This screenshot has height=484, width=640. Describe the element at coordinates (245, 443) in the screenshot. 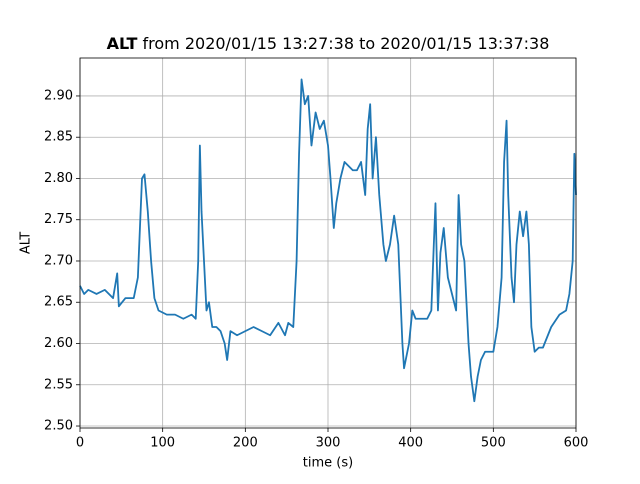

I see `x-tick-label: 200` at that location.